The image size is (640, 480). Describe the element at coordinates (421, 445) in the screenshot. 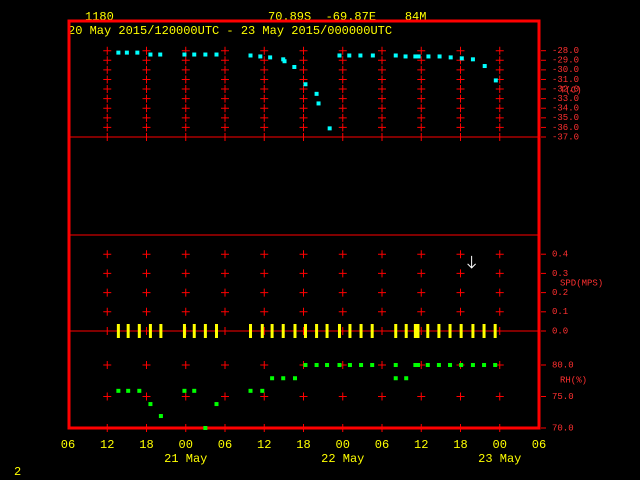

I see `x-tick-label: 12` at that location.